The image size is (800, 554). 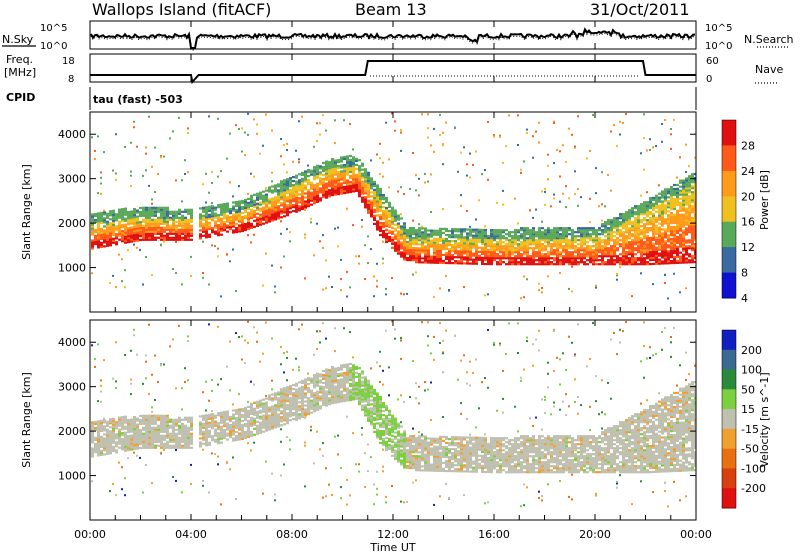 I want to click on y-tick-label: 2000, so click(x=72, y=223).